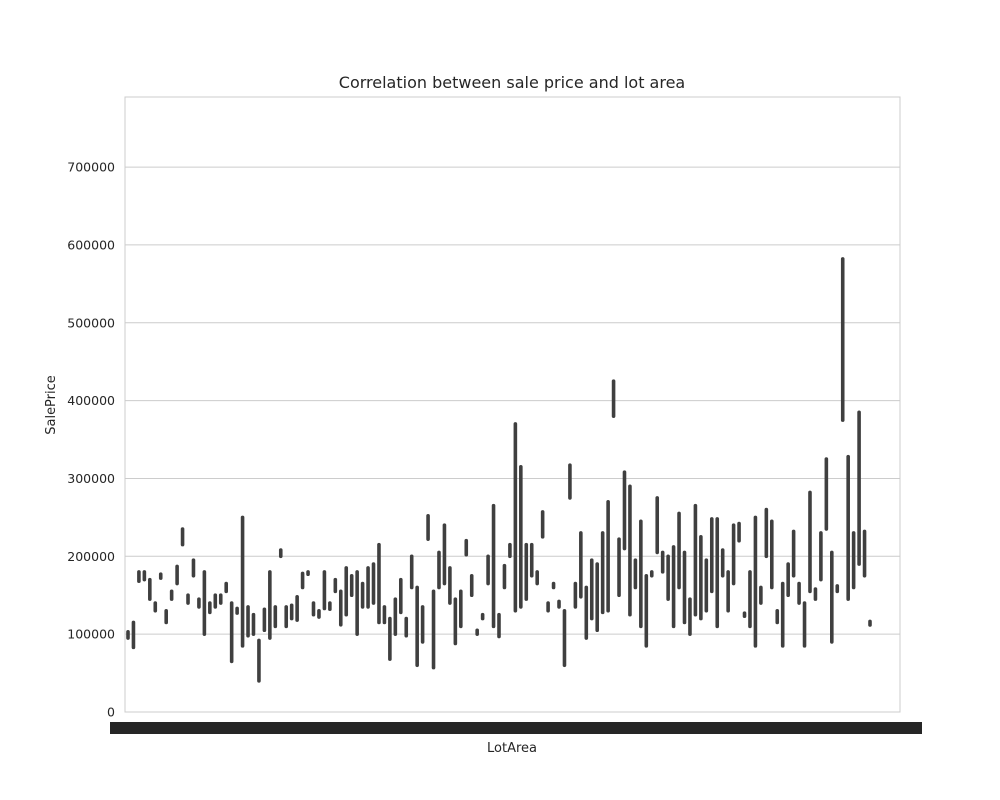 Image resolution: width=1000 pixels, height=800 pixels. I want to click on y-tick-label: 500000, so click(91, 322).